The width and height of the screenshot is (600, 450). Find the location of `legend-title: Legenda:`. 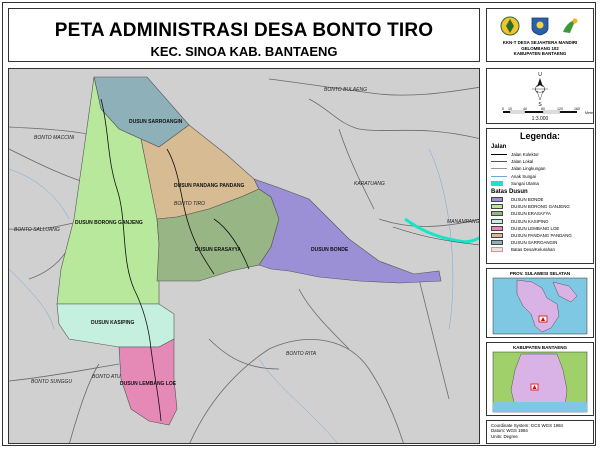

legend-title: Legenda: is located at coordinates (539, 136).